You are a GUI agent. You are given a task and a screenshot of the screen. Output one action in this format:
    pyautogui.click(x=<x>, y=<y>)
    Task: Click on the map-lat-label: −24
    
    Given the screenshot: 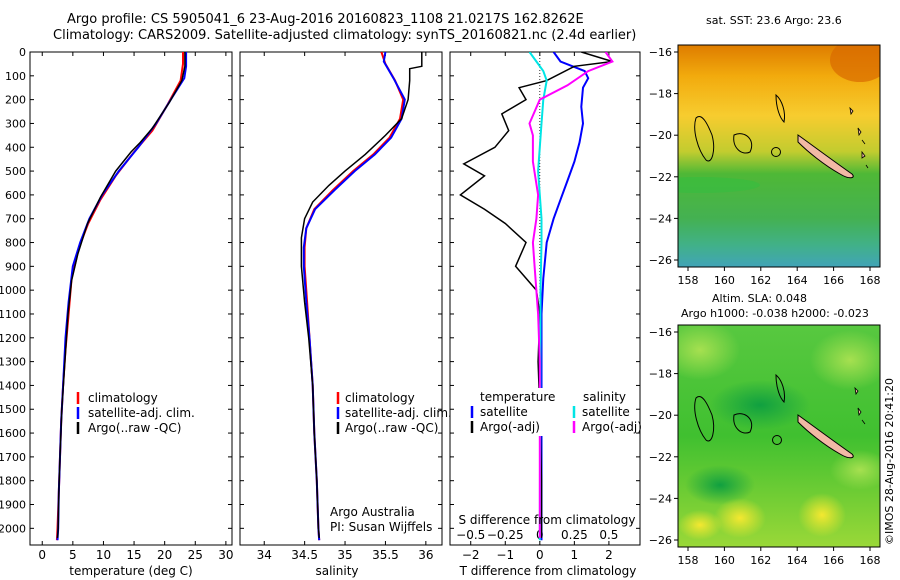 What is the action you would take?
    pyautogui.click(x=660, y=498)
    